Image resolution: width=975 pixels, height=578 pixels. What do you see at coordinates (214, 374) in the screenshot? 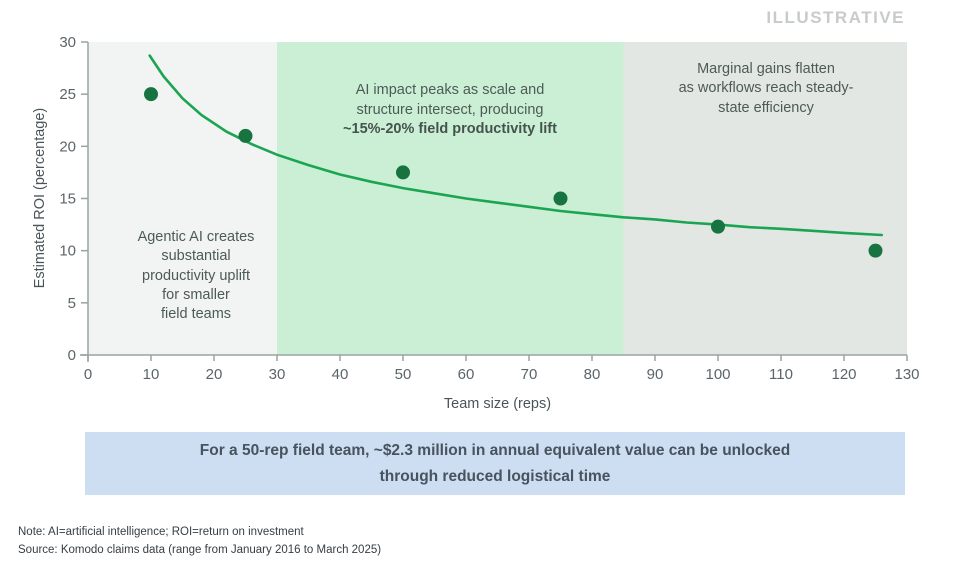
I see `x-tick-label: 20` at bounding box center [214, 374].